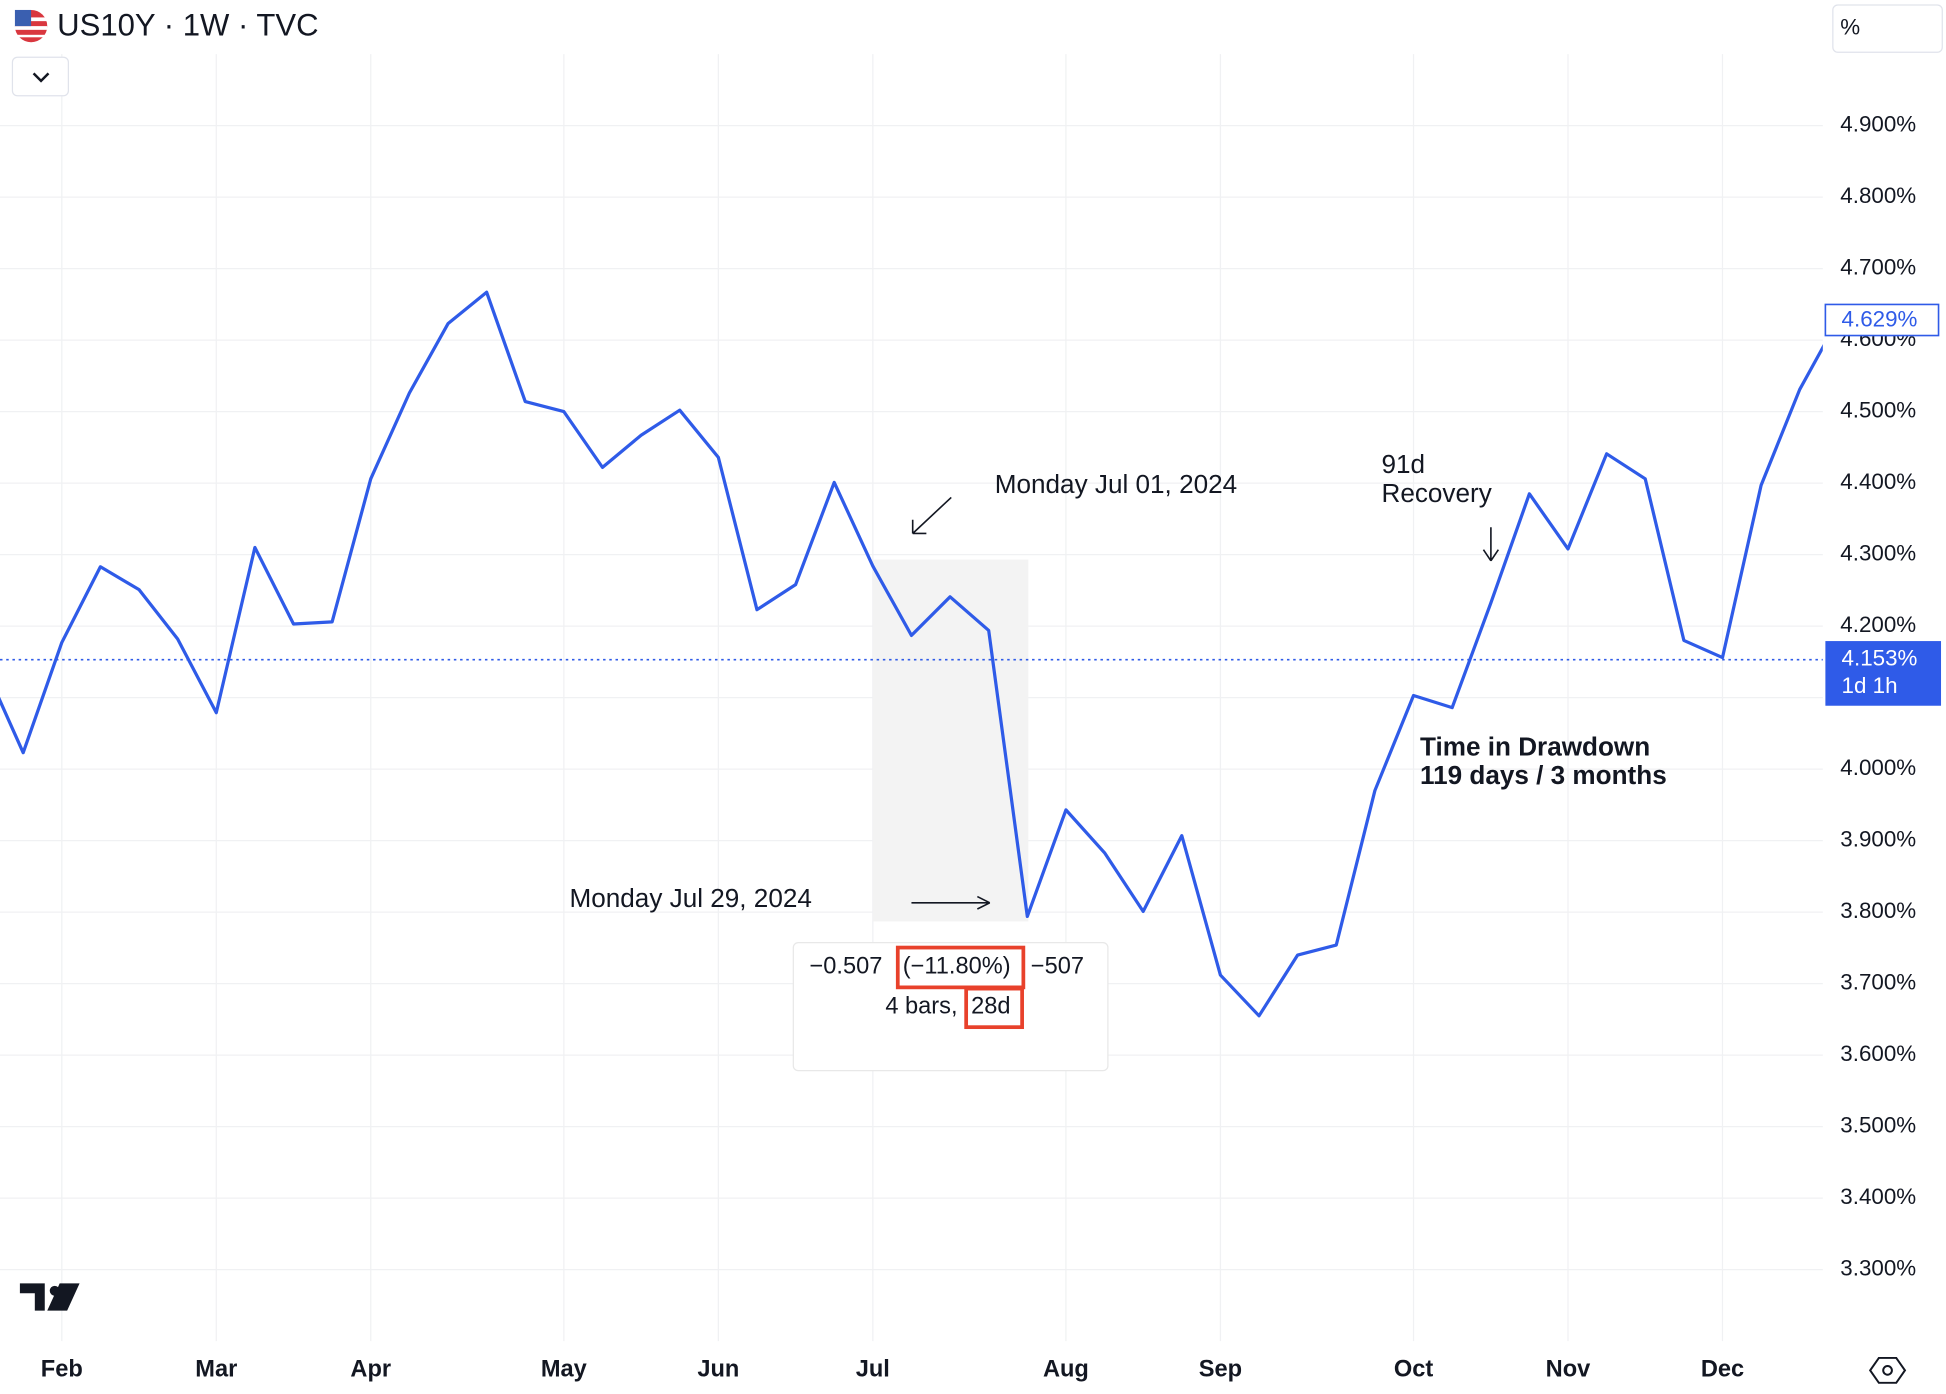 The width and height of the screenshot is (1946, 1394). Describe the element at coordinates (1568, 1370) in the screenshot. I see `x-tick-label: Nov` at that location.